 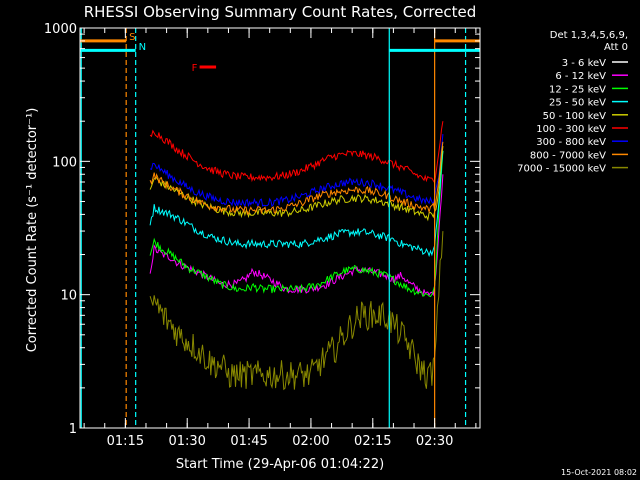 I want to click on x-axis-label: Start Time (29-Apr-06 01:04:22), so click(x=280, y=464).